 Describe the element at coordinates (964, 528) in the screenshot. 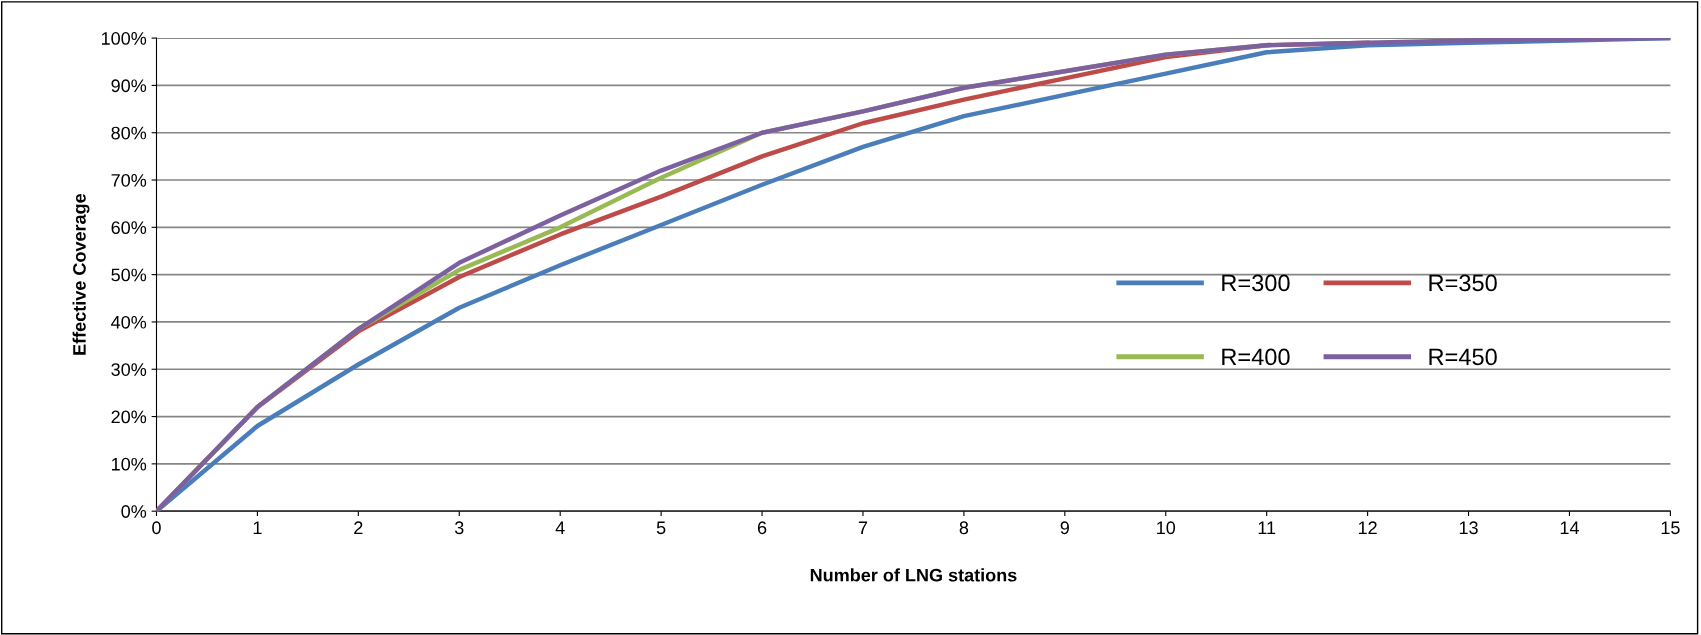

I see `x-tick-label: 8` at that location.